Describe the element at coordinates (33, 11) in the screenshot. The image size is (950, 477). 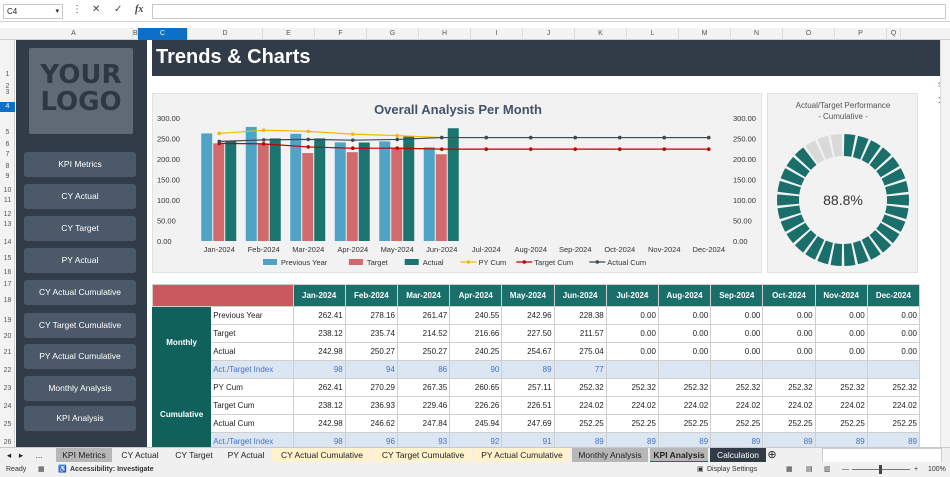
I see `name-box: C4 ▾` at that location.